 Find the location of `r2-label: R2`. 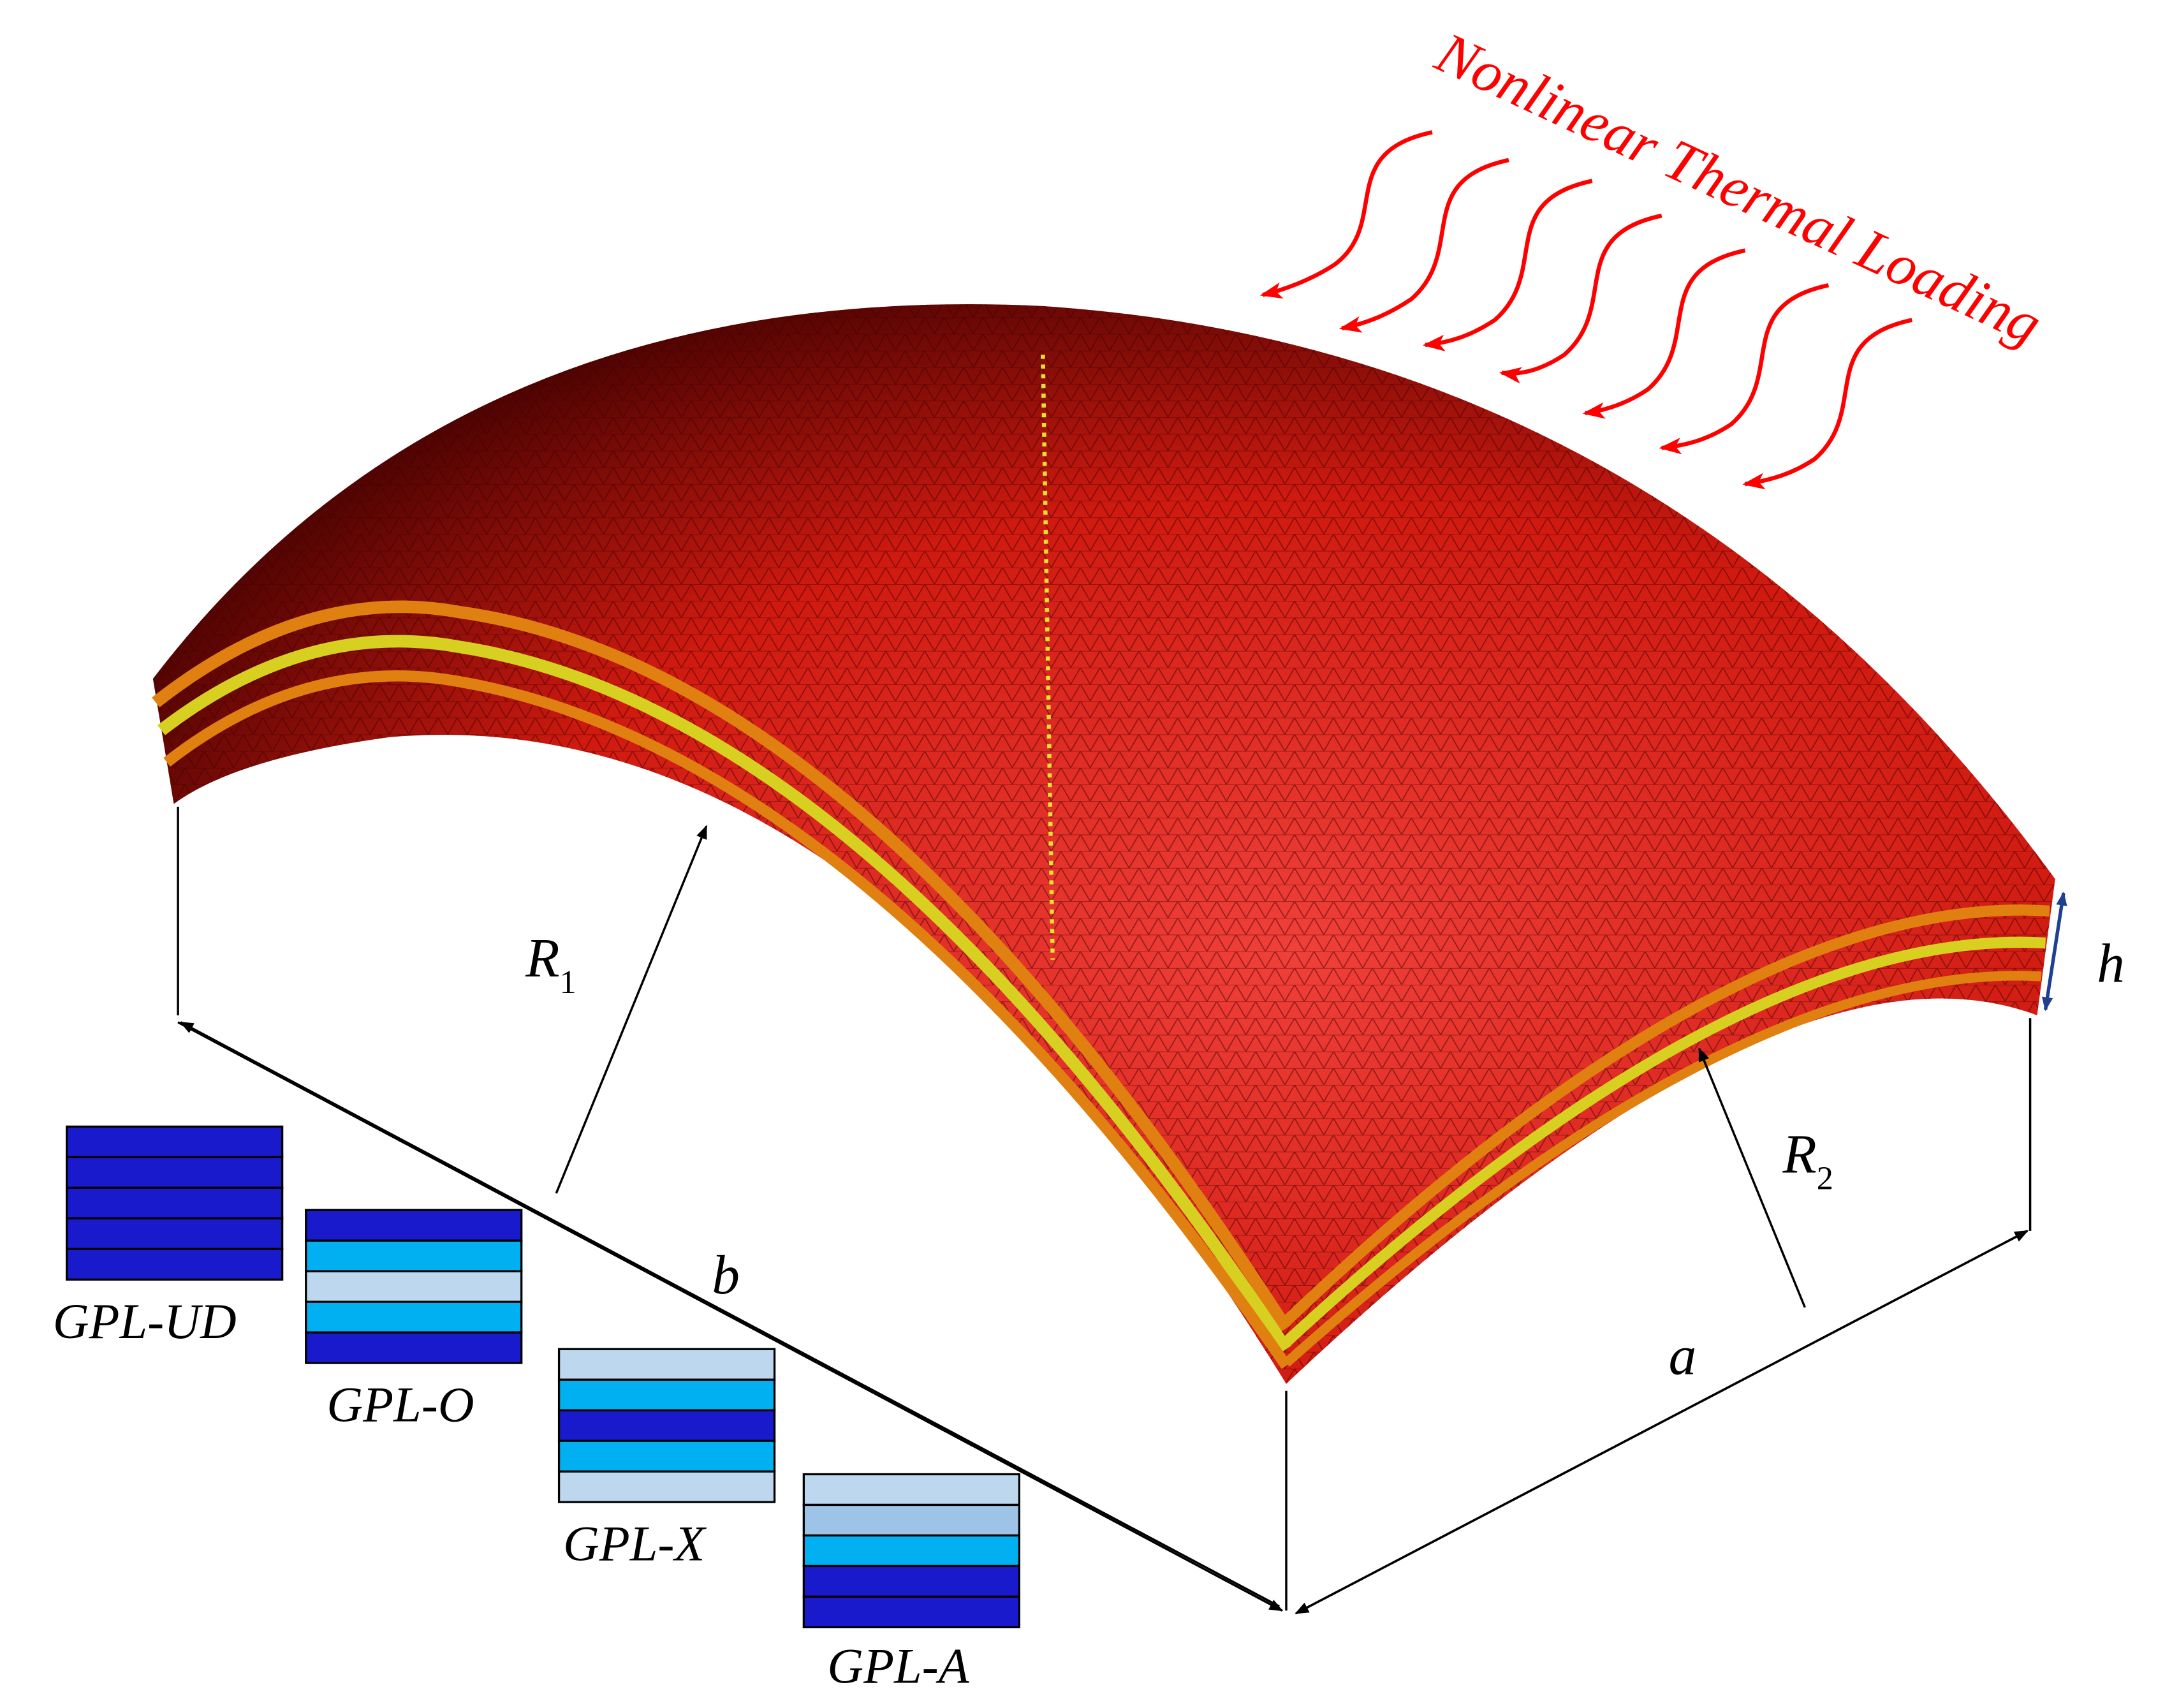

r2-label: R2 is located at coordinates (1807, 1159).